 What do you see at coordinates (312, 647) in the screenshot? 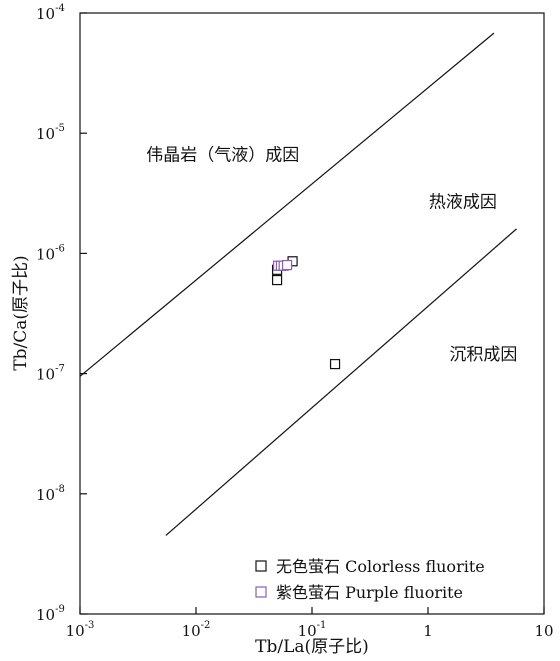
I see `x-axis-title: Tb/La(原子比)` at bounding box center [312, 647].